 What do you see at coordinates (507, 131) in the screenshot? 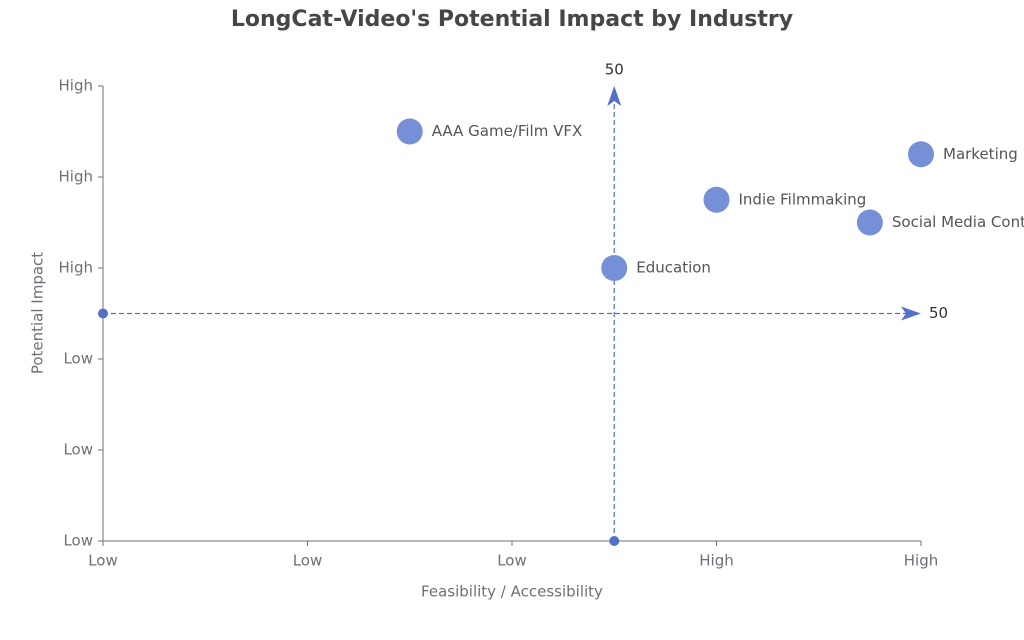
I see `point-label: AAA Game/Film VFX` at bounding box center [507, 131].